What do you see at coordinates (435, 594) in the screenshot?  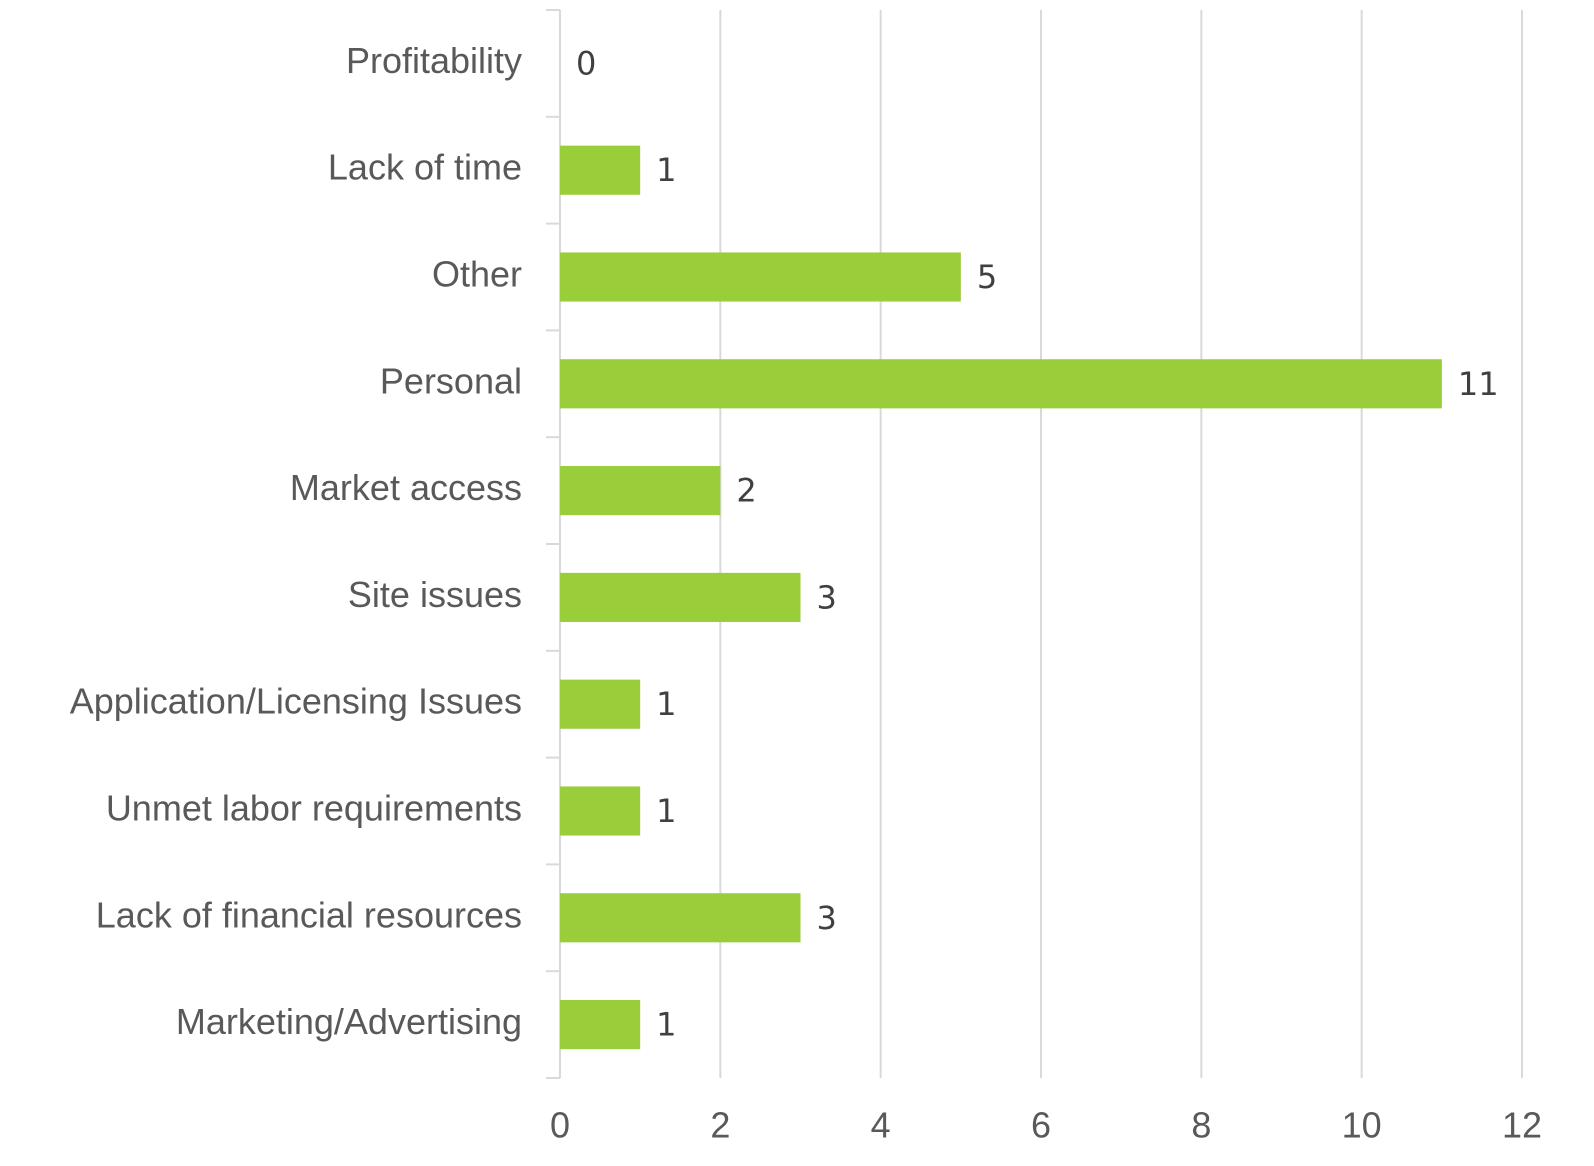 I see `category-label: Site issues` at bounding box center [435, 594].